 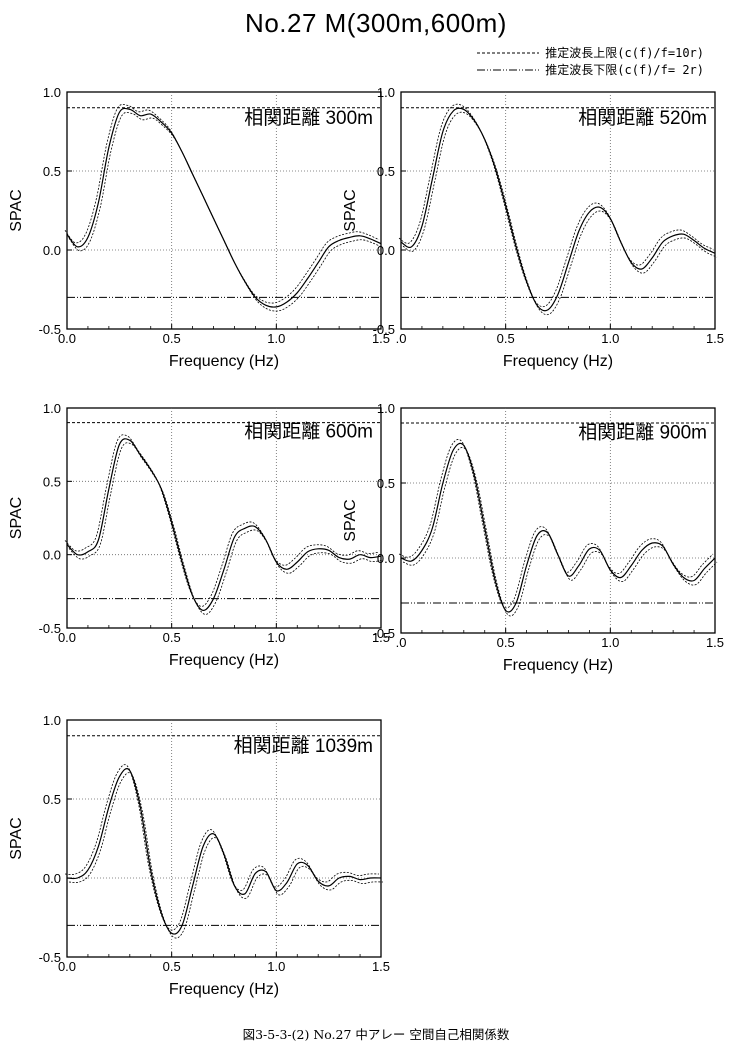 I want to click on distance-label: 相関距離 1039m, so click(x=303, y=746).